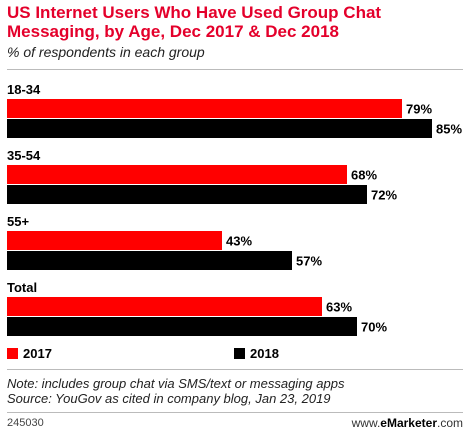 The width and height of the screenshot is (470, 433). Describe the element at coordinates (22, 287) in the screenshot. I see `category-label-total: Total` at that location.